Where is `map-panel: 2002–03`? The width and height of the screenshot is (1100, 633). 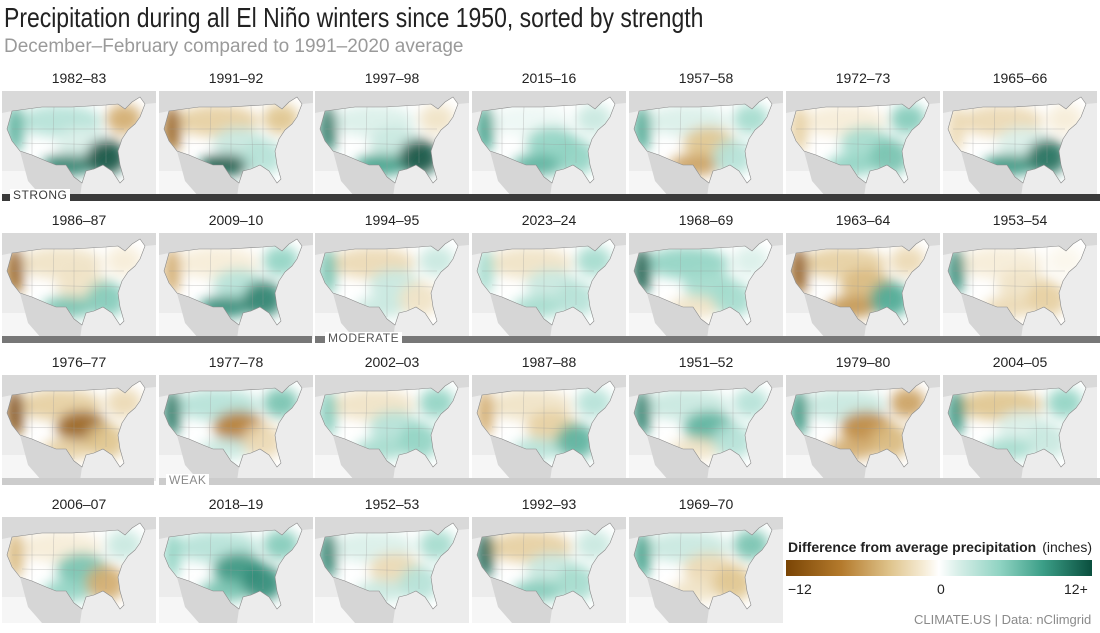 map-panel: 2002–03 is located at coordinates (392, 417).